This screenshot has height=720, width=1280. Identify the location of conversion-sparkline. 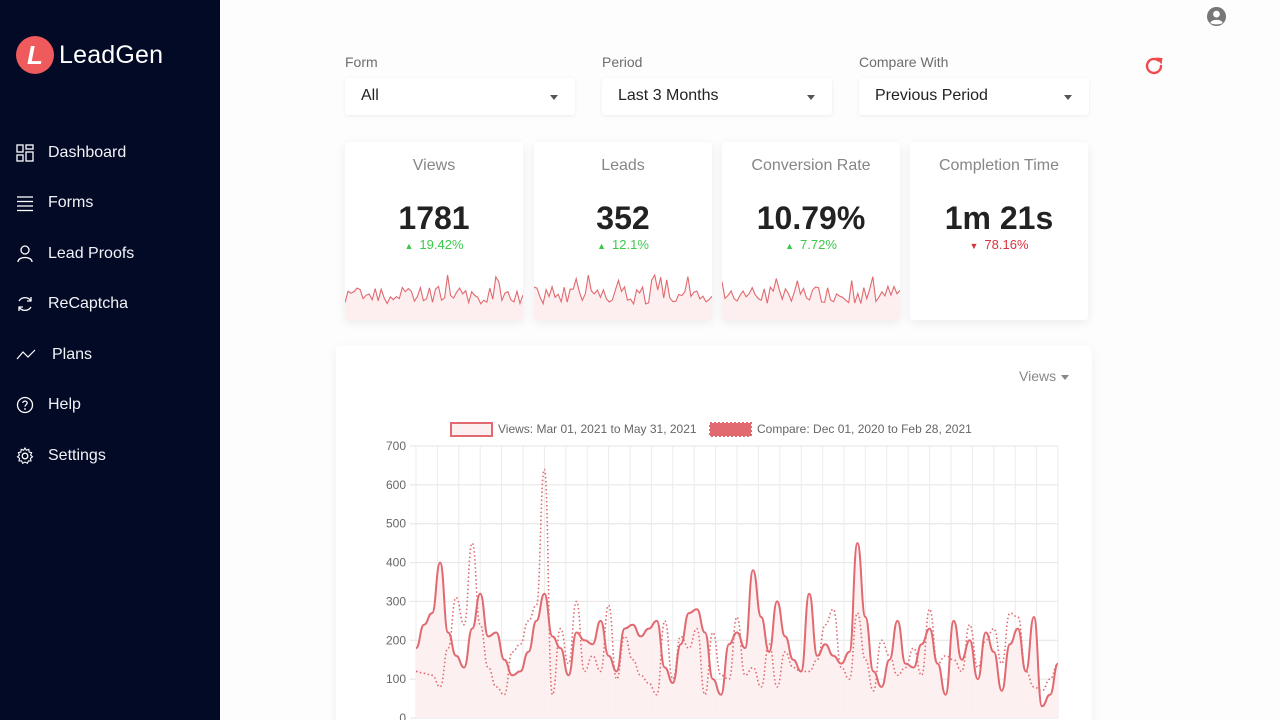
(811, 298).